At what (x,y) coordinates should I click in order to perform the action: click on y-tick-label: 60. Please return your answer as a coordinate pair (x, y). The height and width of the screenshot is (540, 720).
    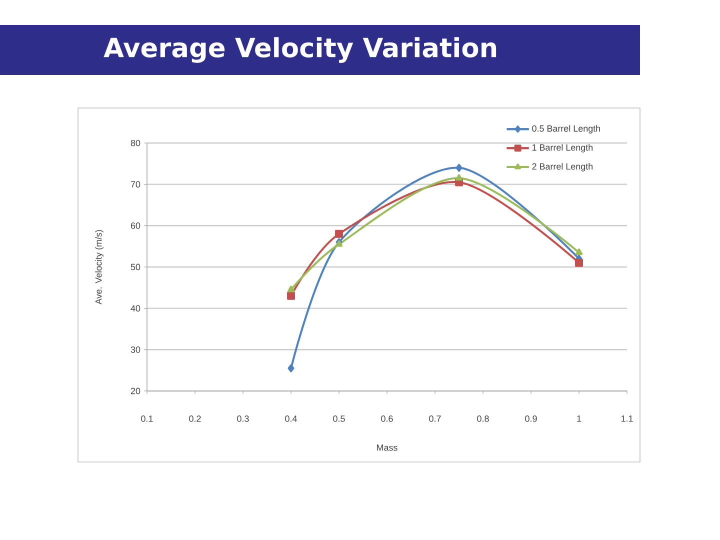
    Looking at the image, I should click on (135, 225).